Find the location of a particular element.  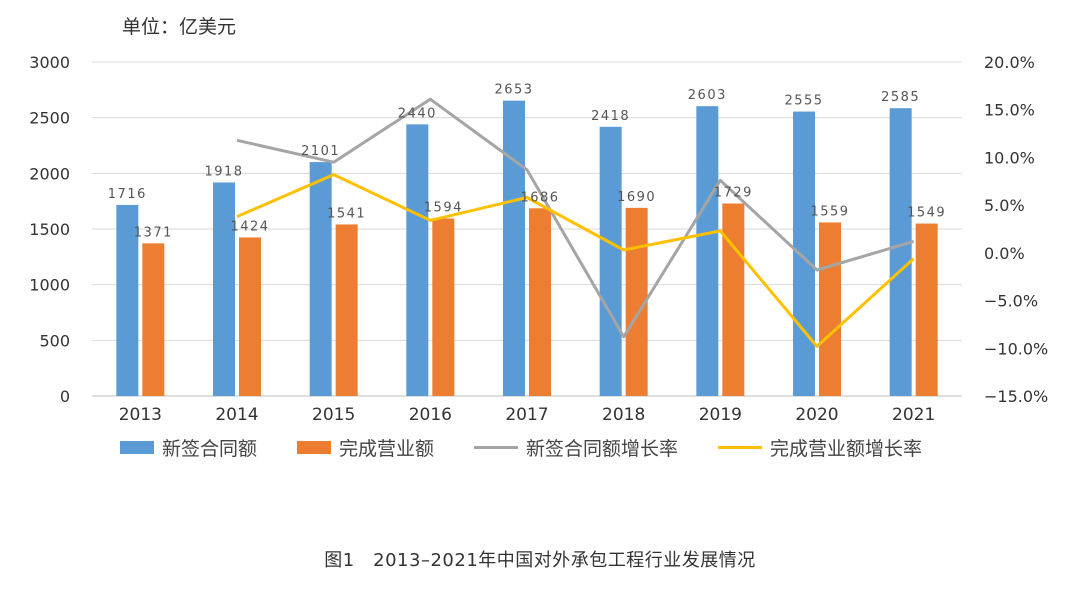

data-label: 1690 is located at coordinates (636, 197).